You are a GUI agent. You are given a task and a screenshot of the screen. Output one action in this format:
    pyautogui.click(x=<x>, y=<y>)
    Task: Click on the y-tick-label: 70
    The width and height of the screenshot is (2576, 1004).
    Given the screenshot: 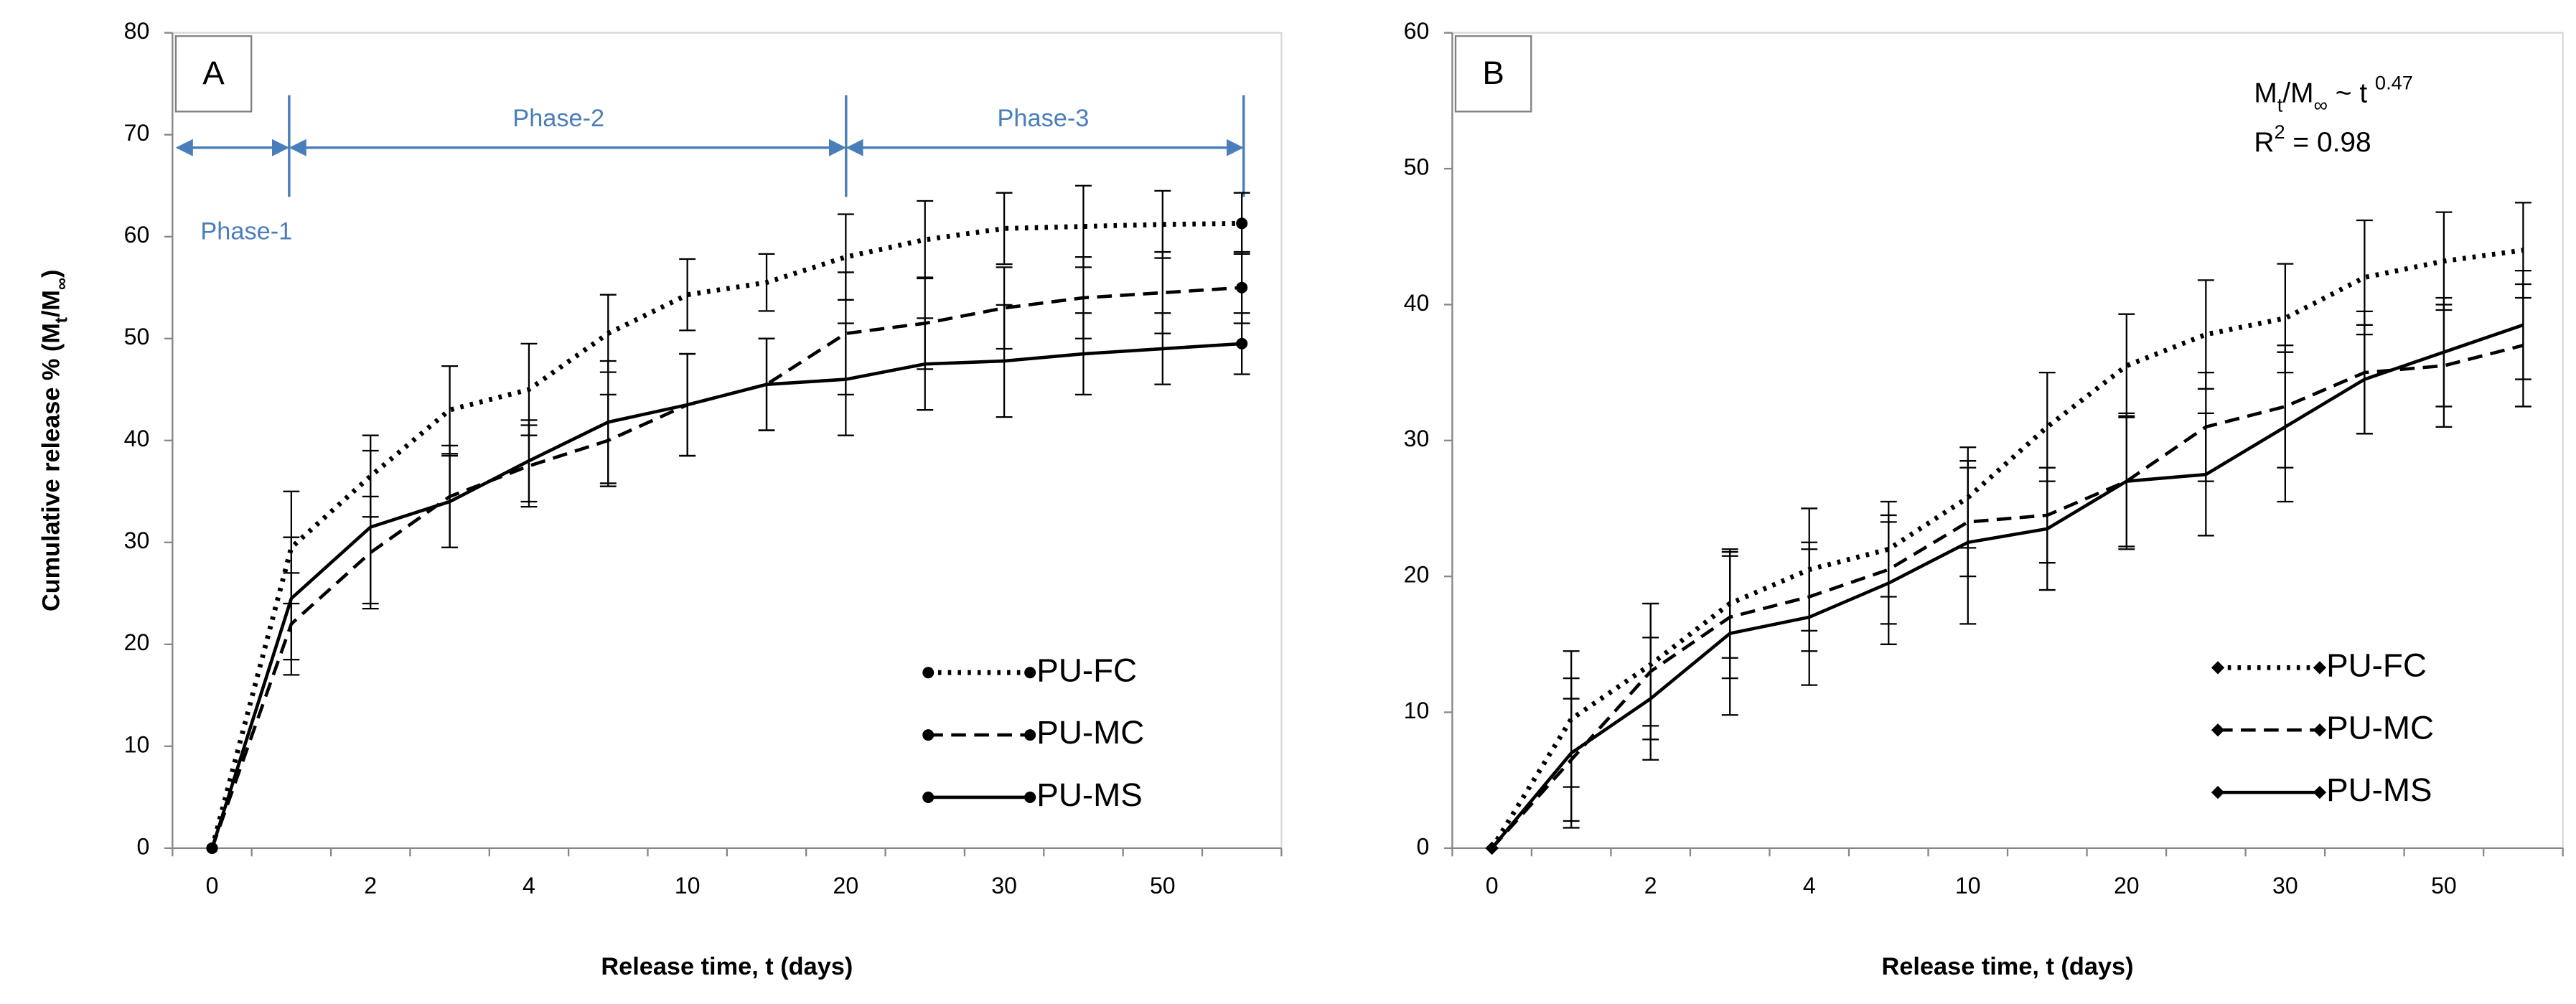 What is the action you would take?
    pyautogui.click(x=137, y=133)
    